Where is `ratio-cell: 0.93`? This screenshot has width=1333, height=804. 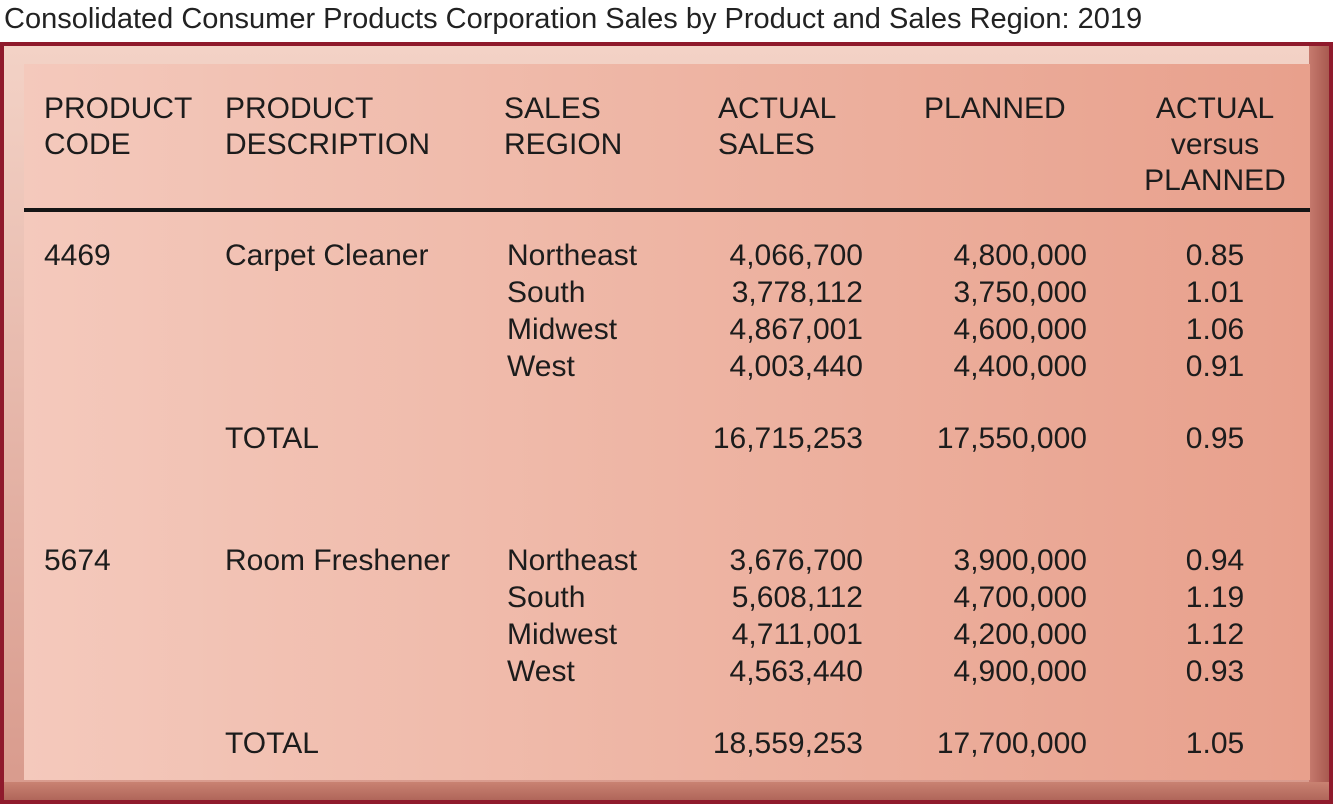 ratio-cell: 0.93 is located at coordinates (1215, 671).